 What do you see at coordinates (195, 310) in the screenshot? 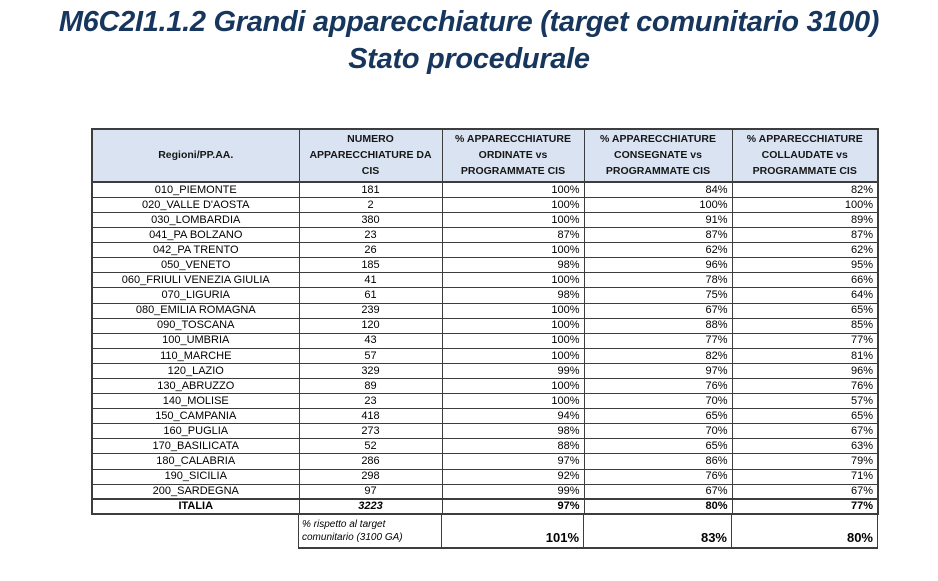
I see `region-cell: 080_EMILIA ROMAGNA` at bounding box center [195, 310].